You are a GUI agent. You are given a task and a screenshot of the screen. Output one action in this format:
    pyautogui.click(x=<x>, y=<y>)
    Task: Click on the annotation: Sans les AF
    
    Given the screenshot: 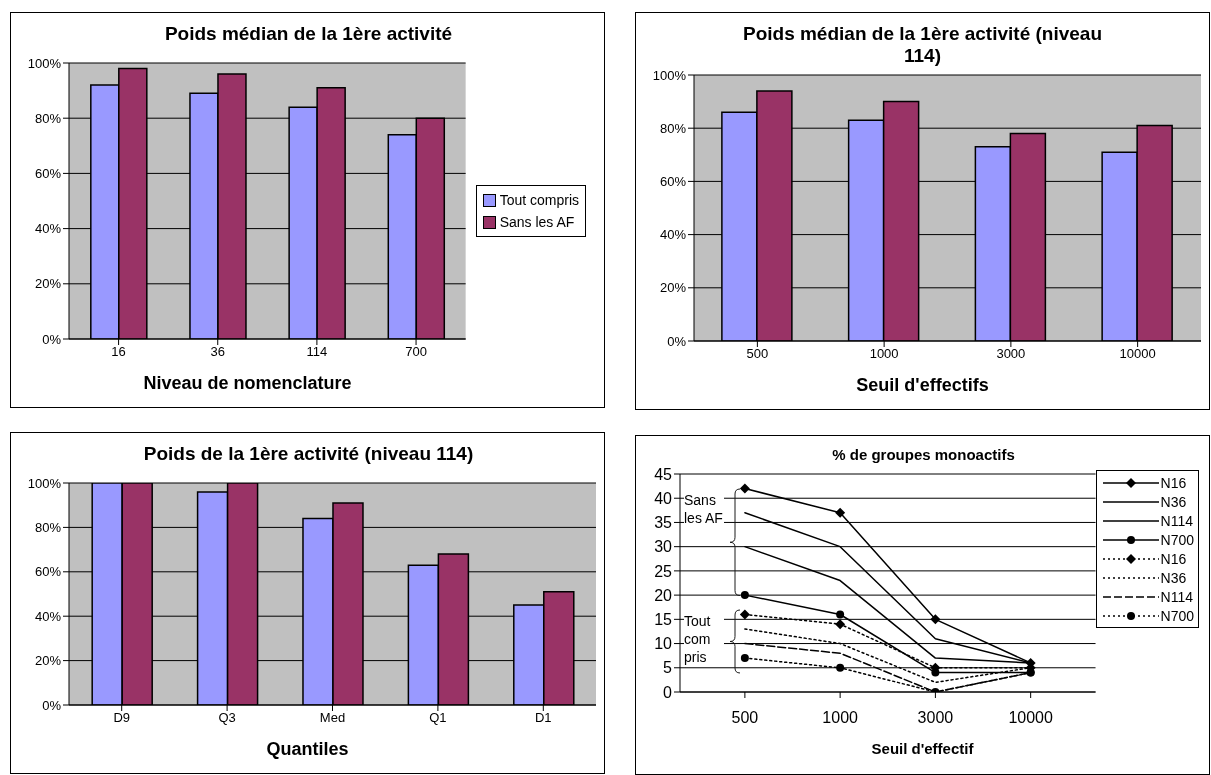 What is the action you would take?
    pyautogui.click(x=704, y=508)
    